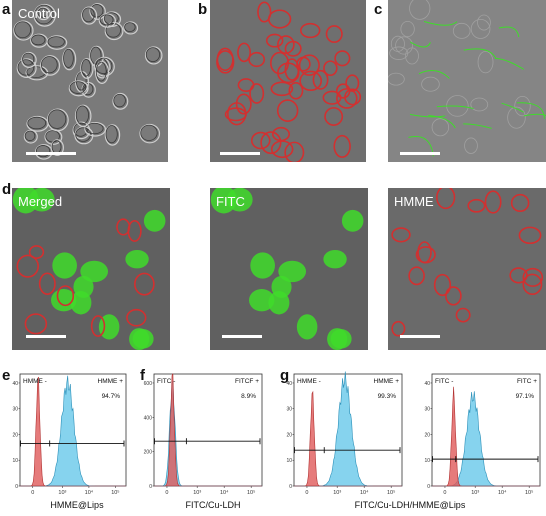 Image resolution: width=546 pixels, height=516 pixels. Describe the element at coordinates (203, 434) in the screenshot. I see `histogram-plot: 0 200 400 600 0 10³ 10⁴ 10⁵ FITC - FITCF + 8.9%` at that location.